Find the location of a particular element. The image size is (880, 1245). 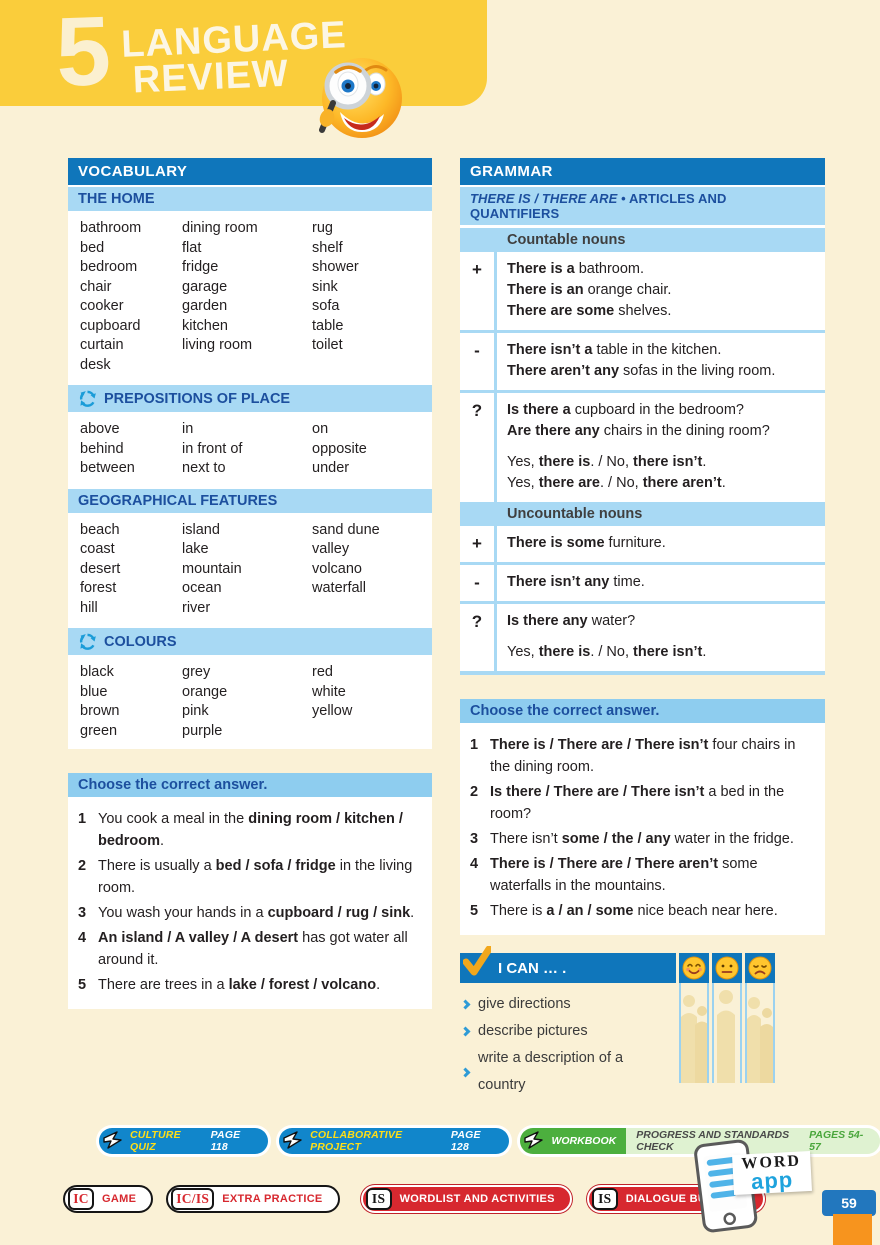

people-silhouette is located at coordinates (694, 1039).